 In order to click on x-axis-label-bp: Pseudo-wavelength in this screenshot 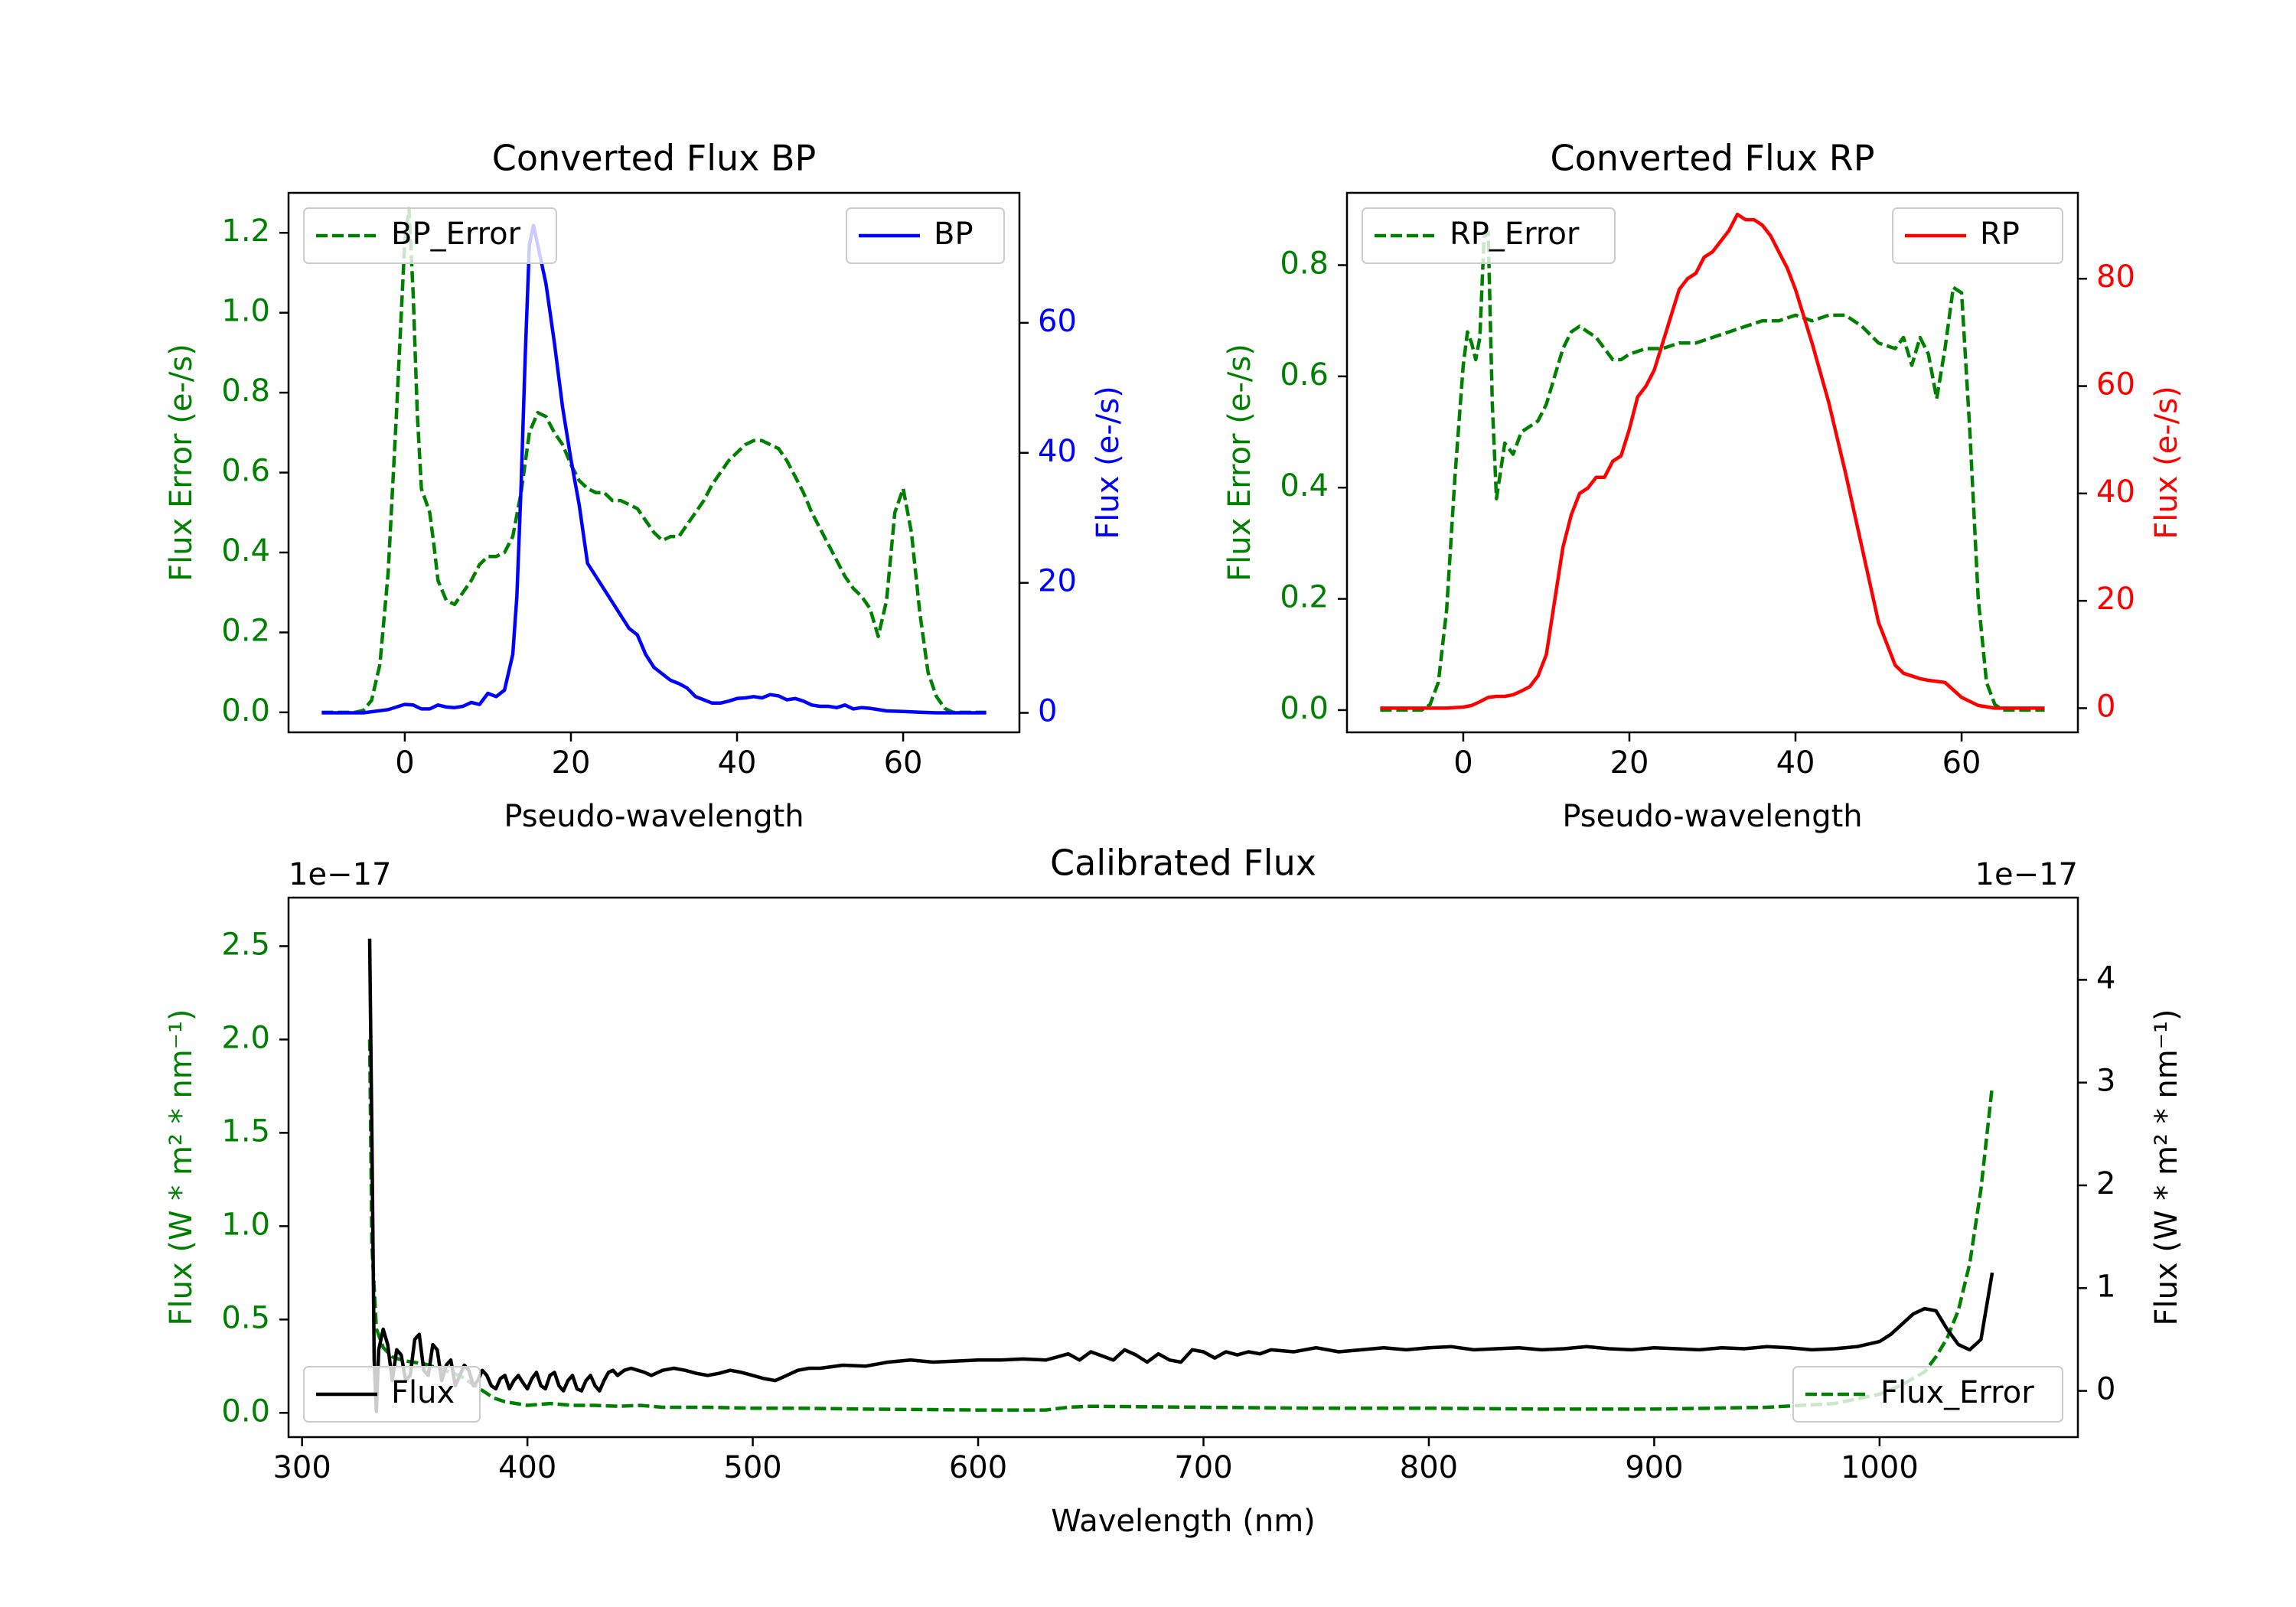, I will do `click(654, 817)`.